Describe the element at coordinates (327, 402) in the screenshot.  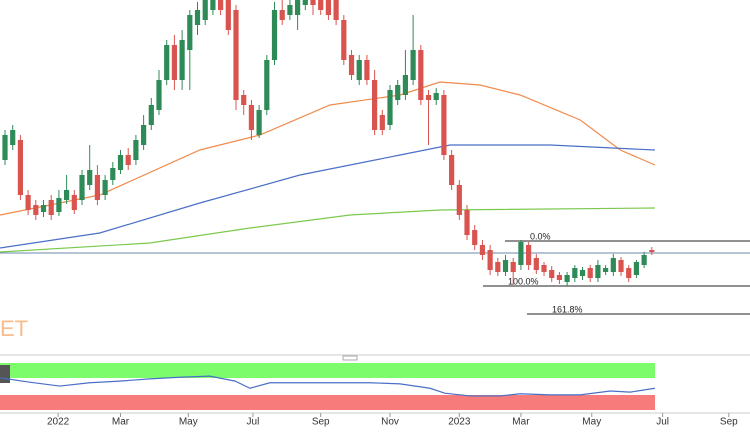
I see `oversold-band` at that location.